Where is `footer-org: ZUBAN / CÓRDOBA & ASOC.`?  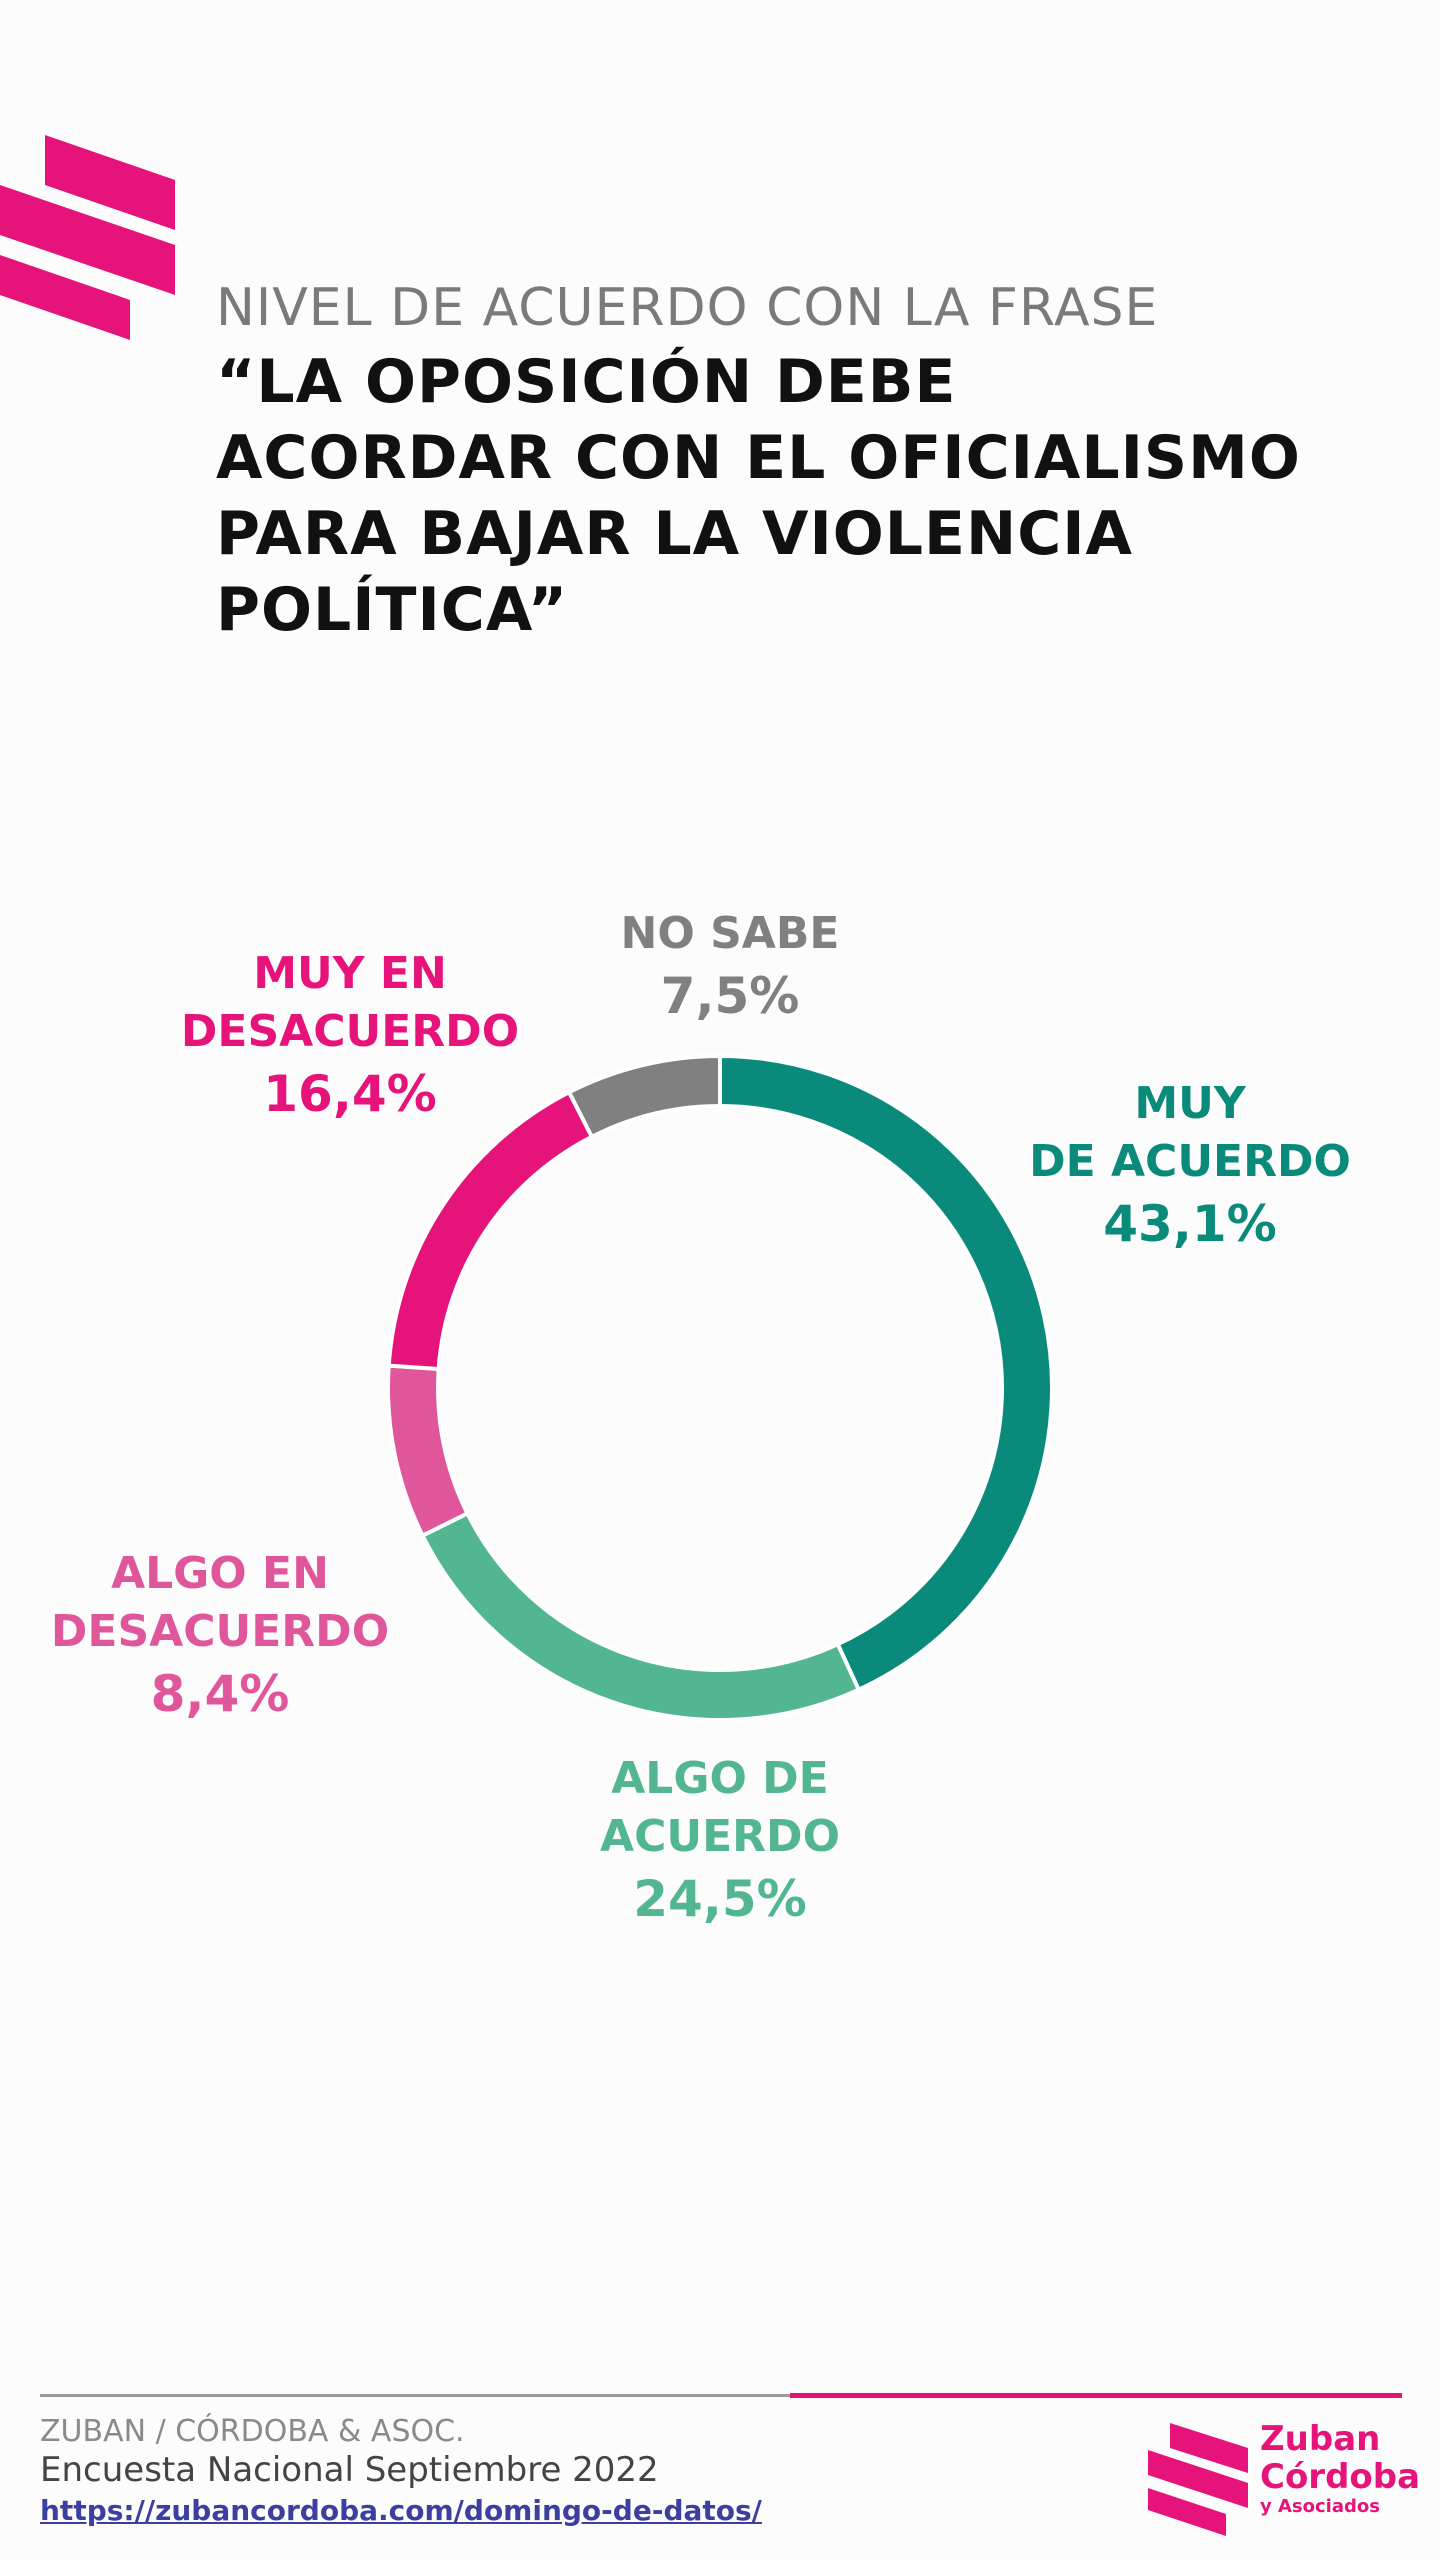
footer-org: ZUBAN / CÓRDOBA & ASOC. is located at coordinates (252, 2431).